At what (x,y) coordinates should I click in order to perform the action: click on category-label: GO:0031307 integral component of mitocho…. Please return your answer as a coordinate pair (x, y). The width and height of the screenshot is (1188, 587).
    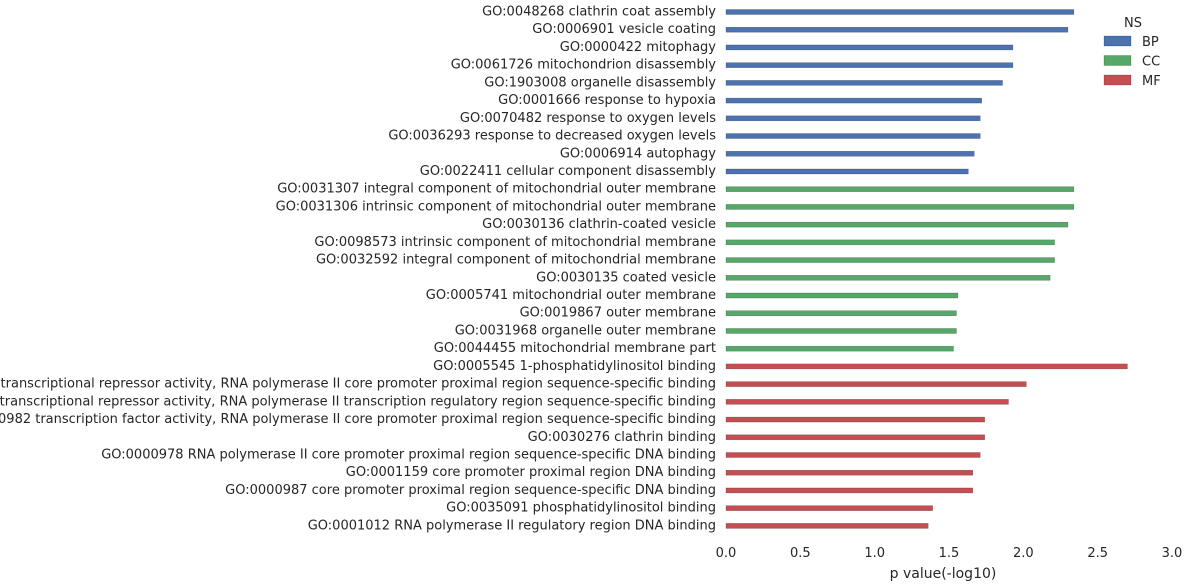
    Looking at the image, I should click on (496, 189).